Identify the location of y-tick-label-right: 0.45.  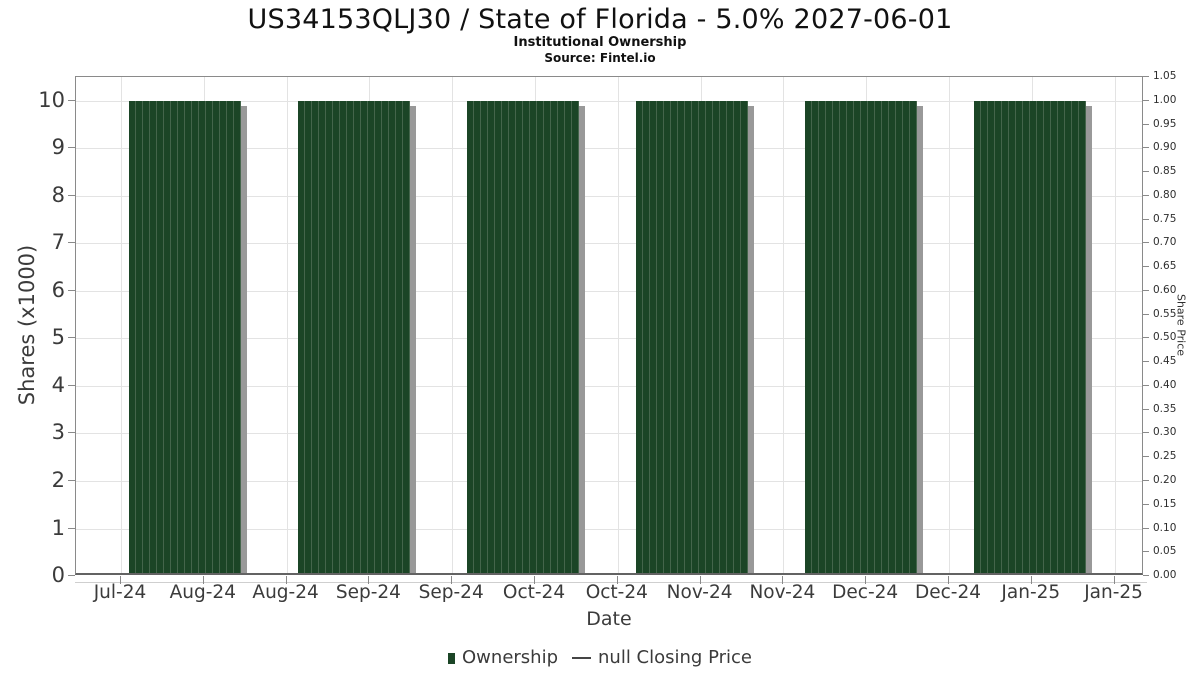
(1165, 361).